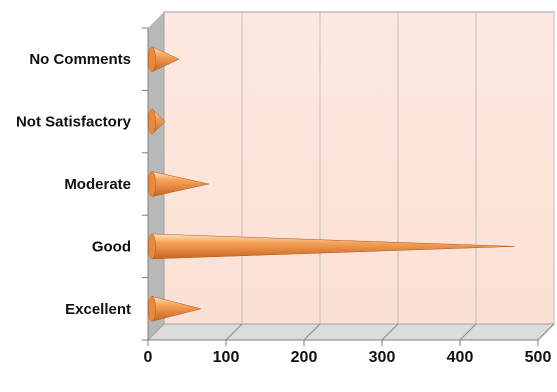 The width and height of the screenshot is (557, 392). I want to click on x-tick-label: 400, so click(460, 357).